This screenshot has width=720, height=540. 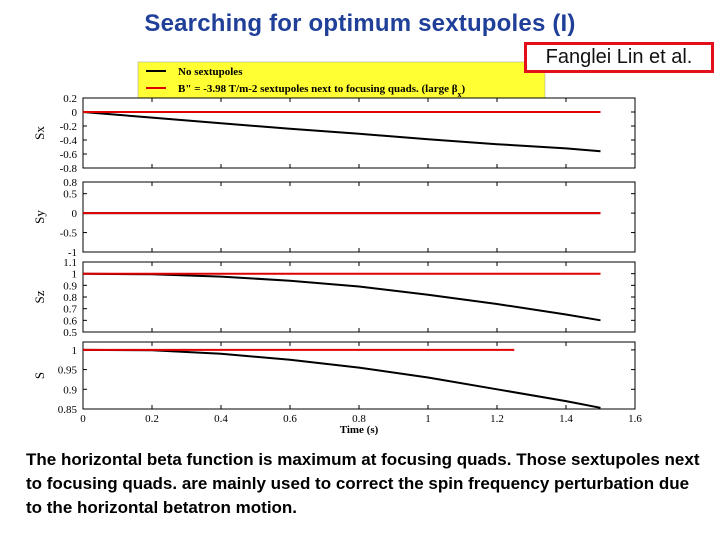 I want to click on x-tick-label: 1.4, so click(x=566, y=419).